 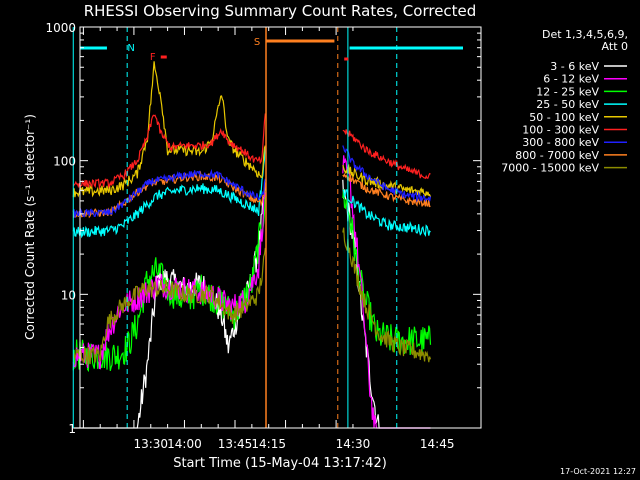 What do you see at coordinates (598, 471) in the screenshot?
I see `timestamp: 17-Oct-2021 12:27` at bounding box center [598, 471].